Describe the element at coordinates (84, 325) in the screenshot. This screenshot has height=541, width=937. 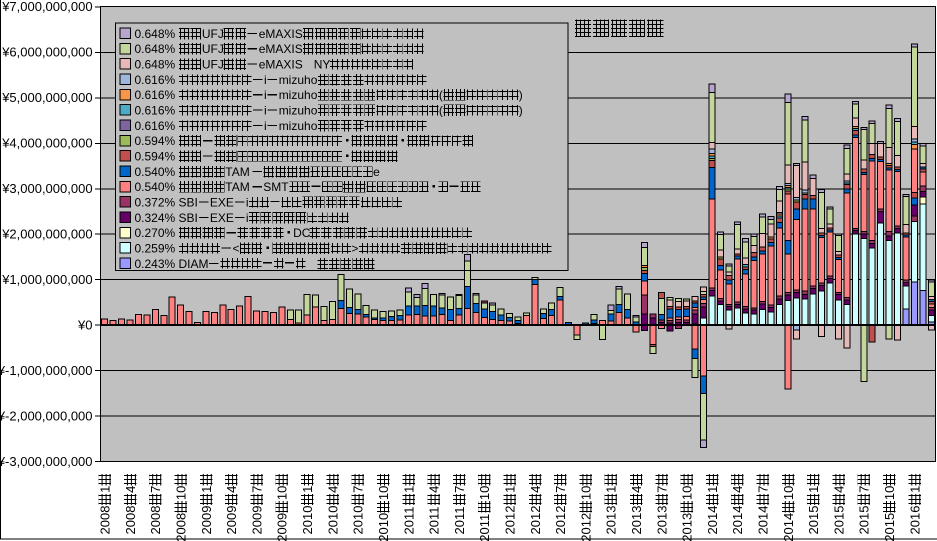
I see `svg-text: ¥0` at that location.